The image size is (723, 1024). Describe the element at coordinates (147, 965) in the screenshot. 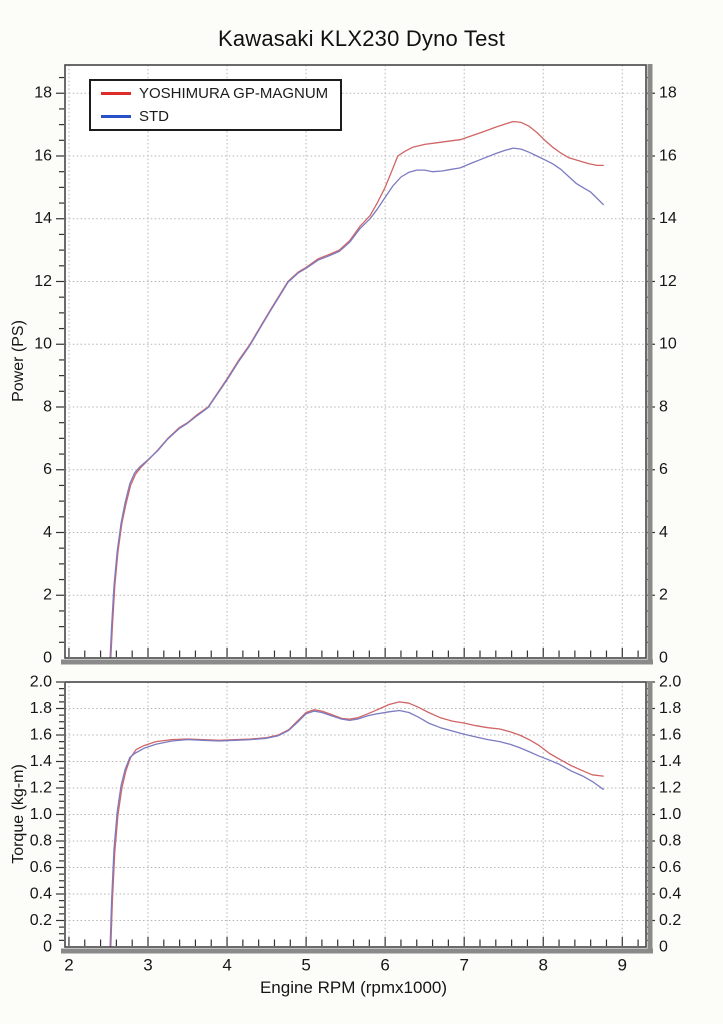

I see `x-tick-label: 3` at that location.